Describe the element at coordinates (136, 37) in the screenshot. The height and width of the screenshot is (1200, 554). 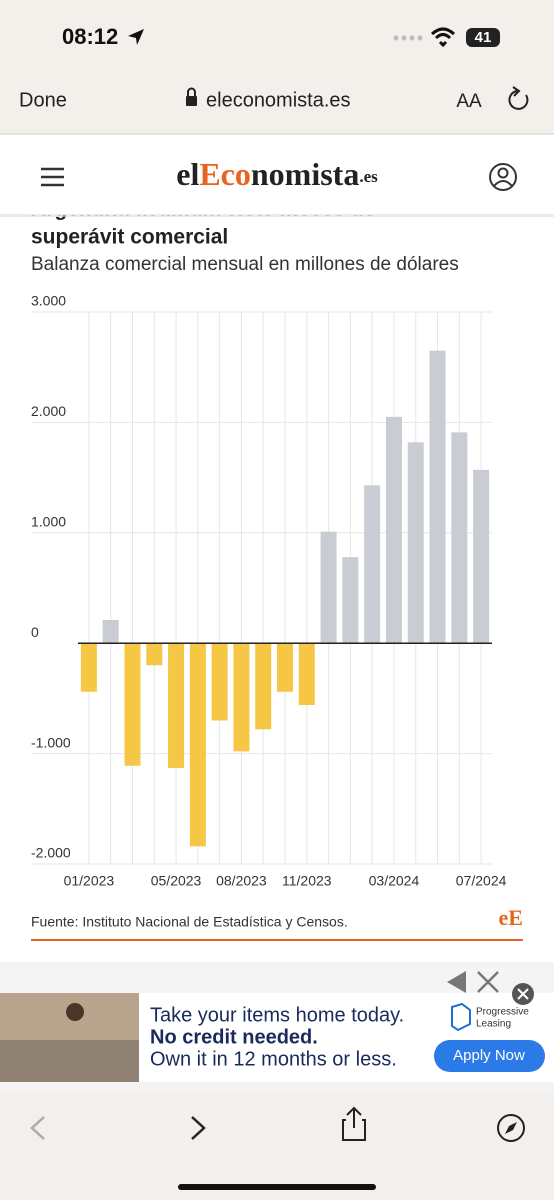
I see `location-icon` at that location.